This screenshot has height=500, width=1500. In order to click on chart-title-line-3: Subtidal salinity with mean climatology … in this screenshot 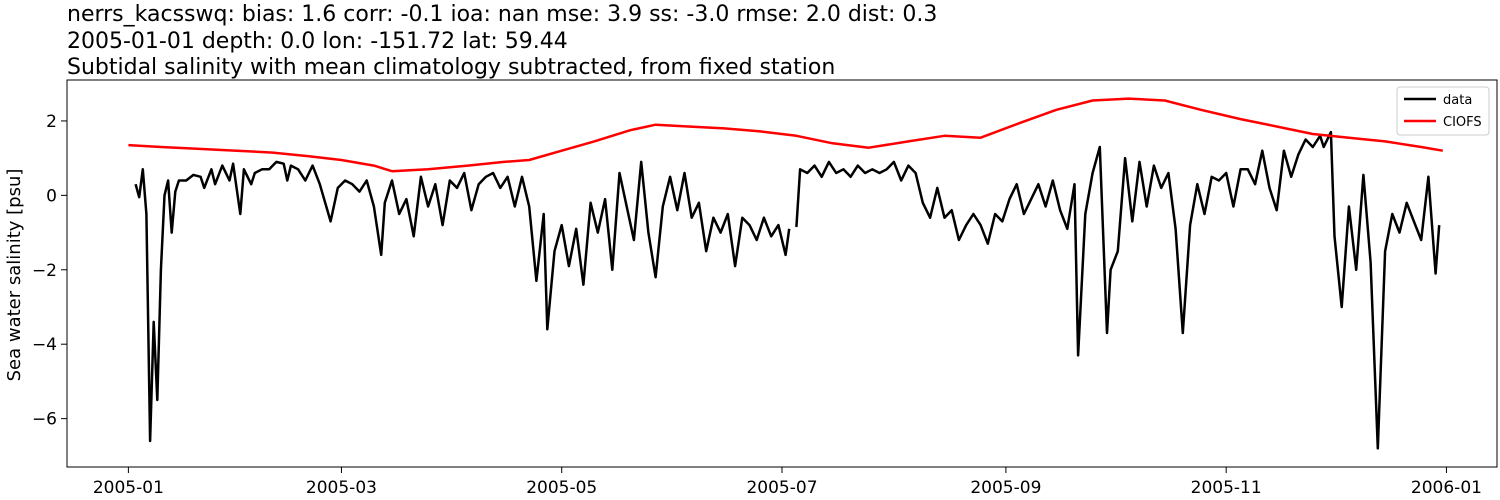, I will do `click(451, 67)`.